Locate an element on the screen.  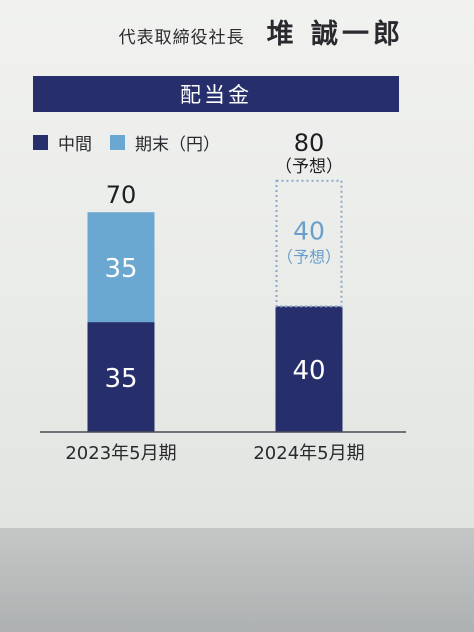
value-label-year-end-0: 35 is located at coordinates (120, 269).